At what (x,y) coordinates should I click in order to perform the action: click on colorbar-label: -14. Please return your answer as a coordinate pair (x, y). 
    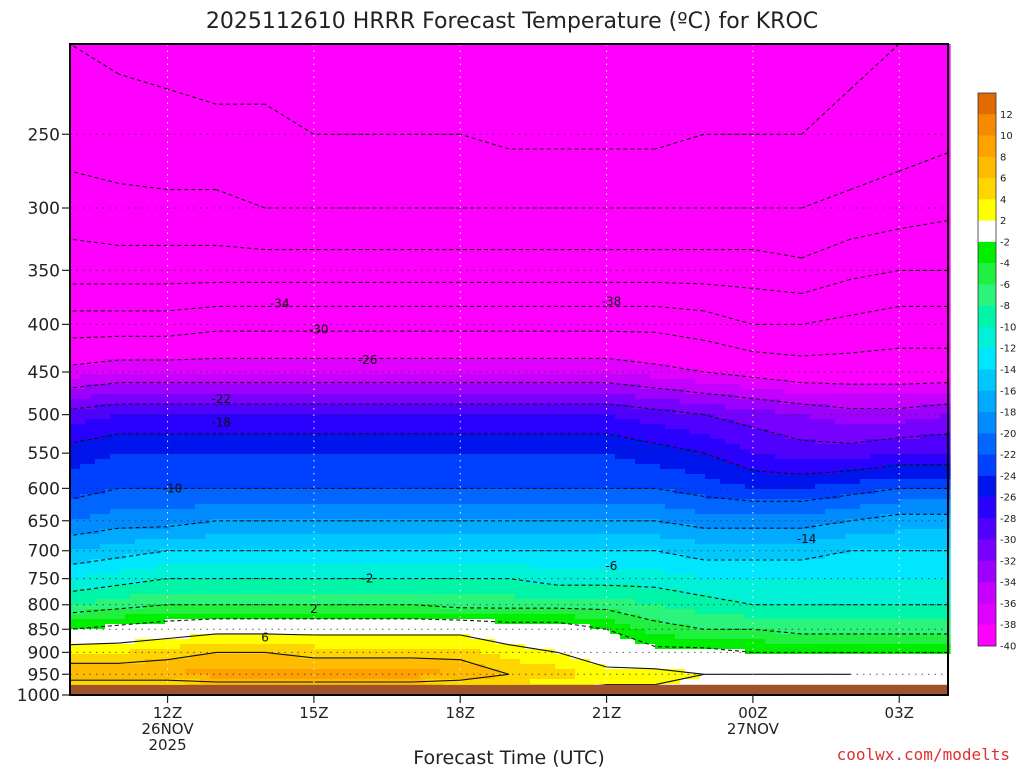
    Looking at the image, I should click on (1008, 370).